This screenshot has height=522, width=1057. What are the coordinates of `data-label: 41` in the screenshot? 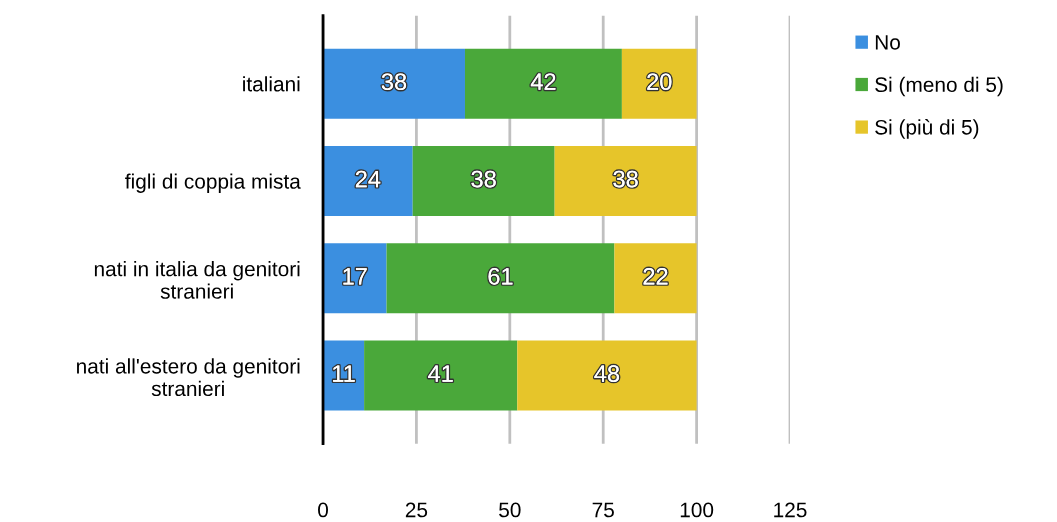 It's located at (440, 373).